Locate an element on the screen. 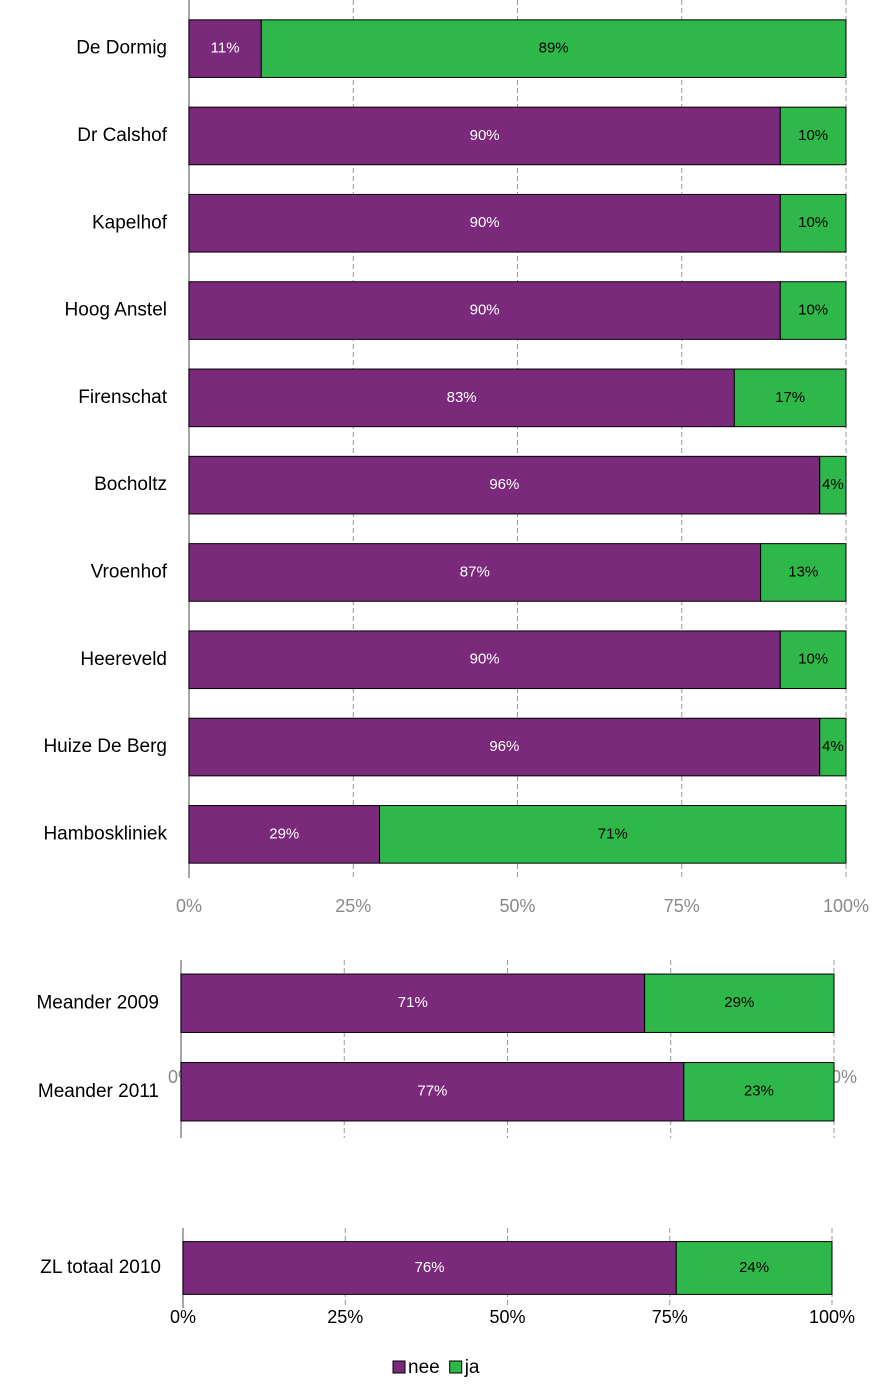 The image size is (877, 1384). category-label: De Dormig is located at coordinates (121, 48).